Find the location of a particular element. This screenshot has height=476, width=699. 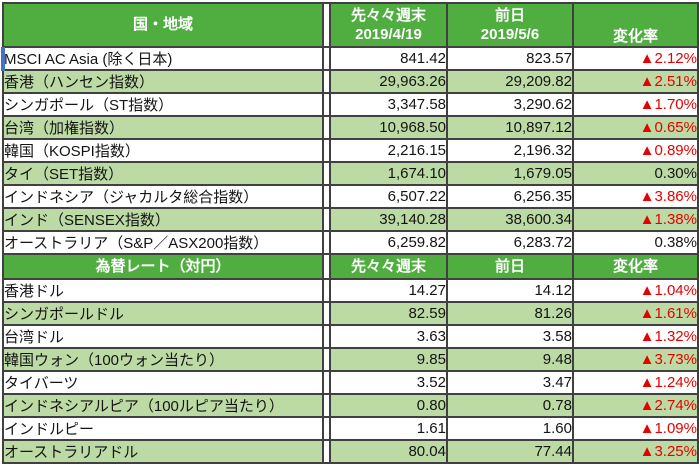

change-rate-cell: ▲1.38% is located at coordinates (635, 219).